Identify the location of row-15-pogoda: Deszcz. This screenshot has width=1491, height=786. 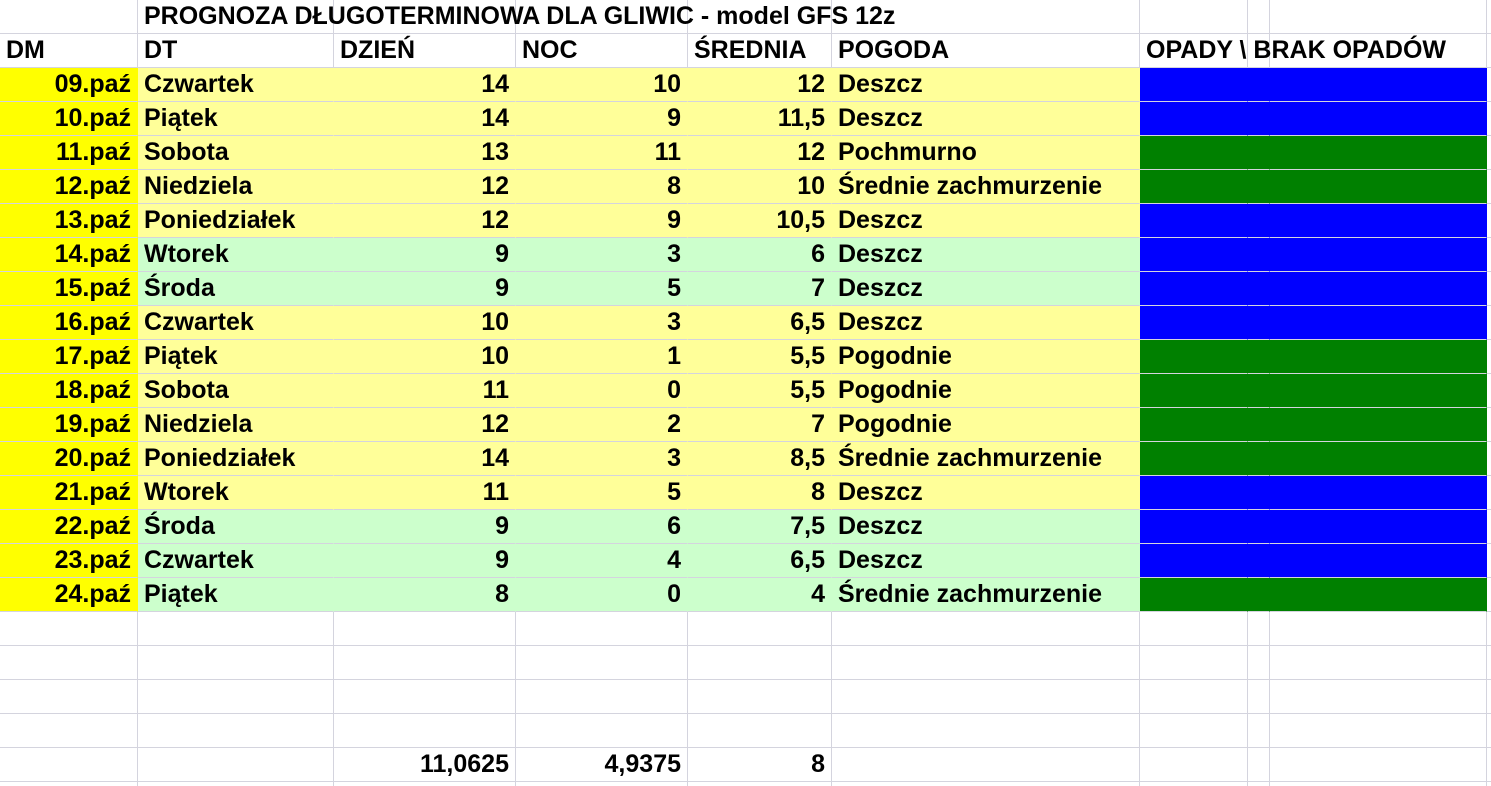
(986, 561).